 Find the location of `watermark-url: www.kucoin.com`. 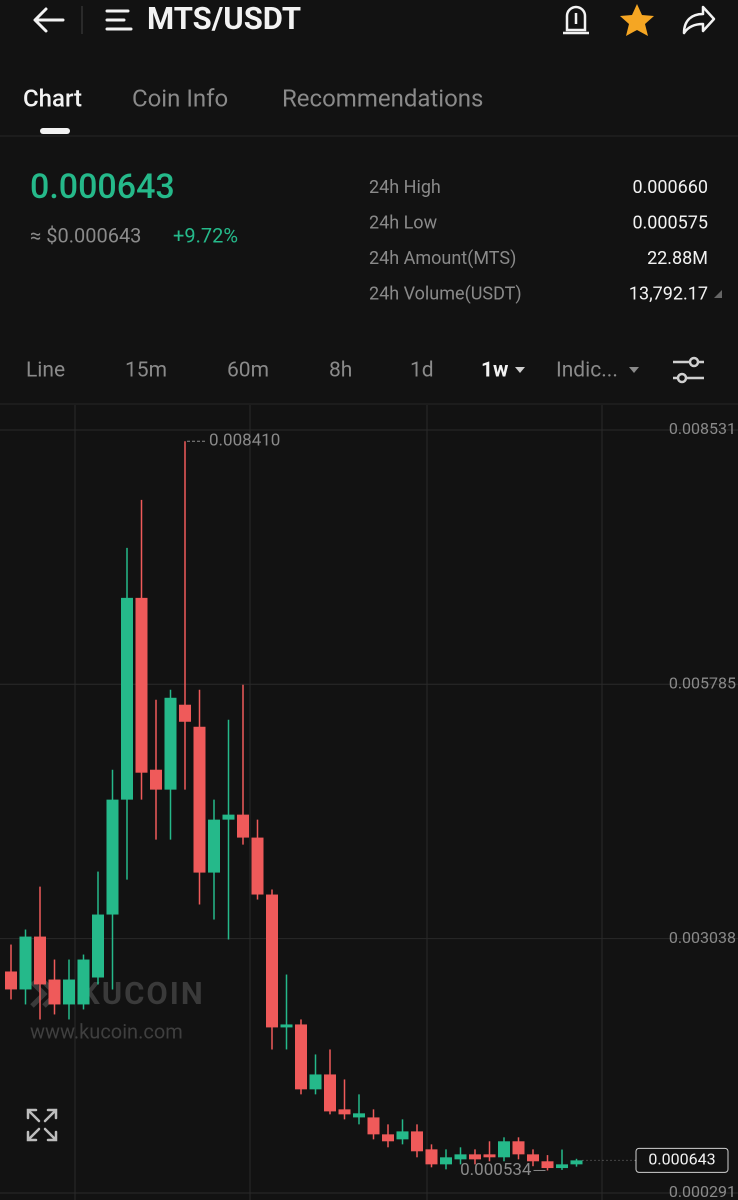

watermark-url: www.kucoin.com is located at coordinates (106, 1031).